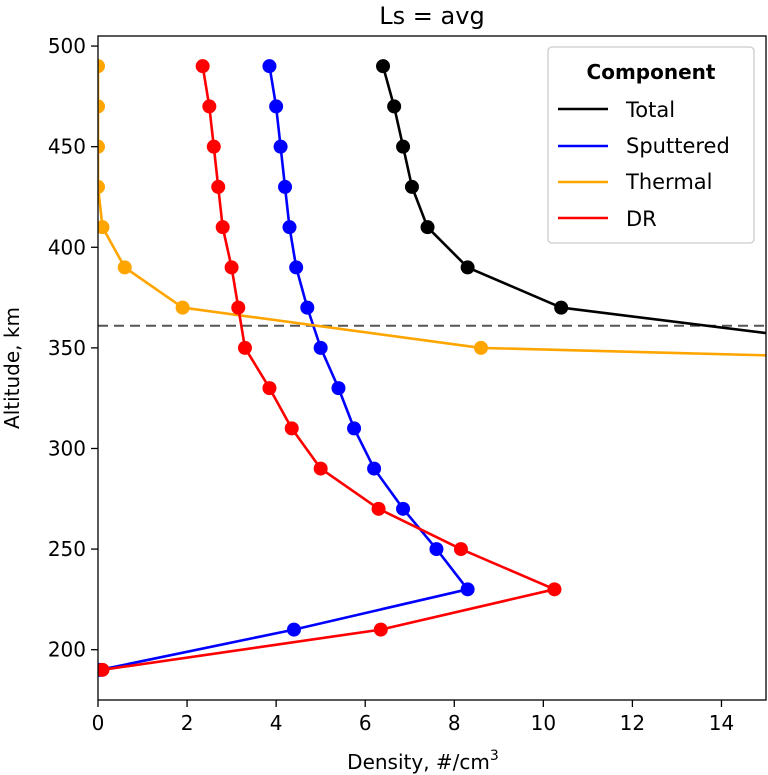 The width and height of the screenshot is (768, 775). Describe the element at coordinates (668, 182) in the screenshot. I see `legend-label-thermal: Thermal` at that location.